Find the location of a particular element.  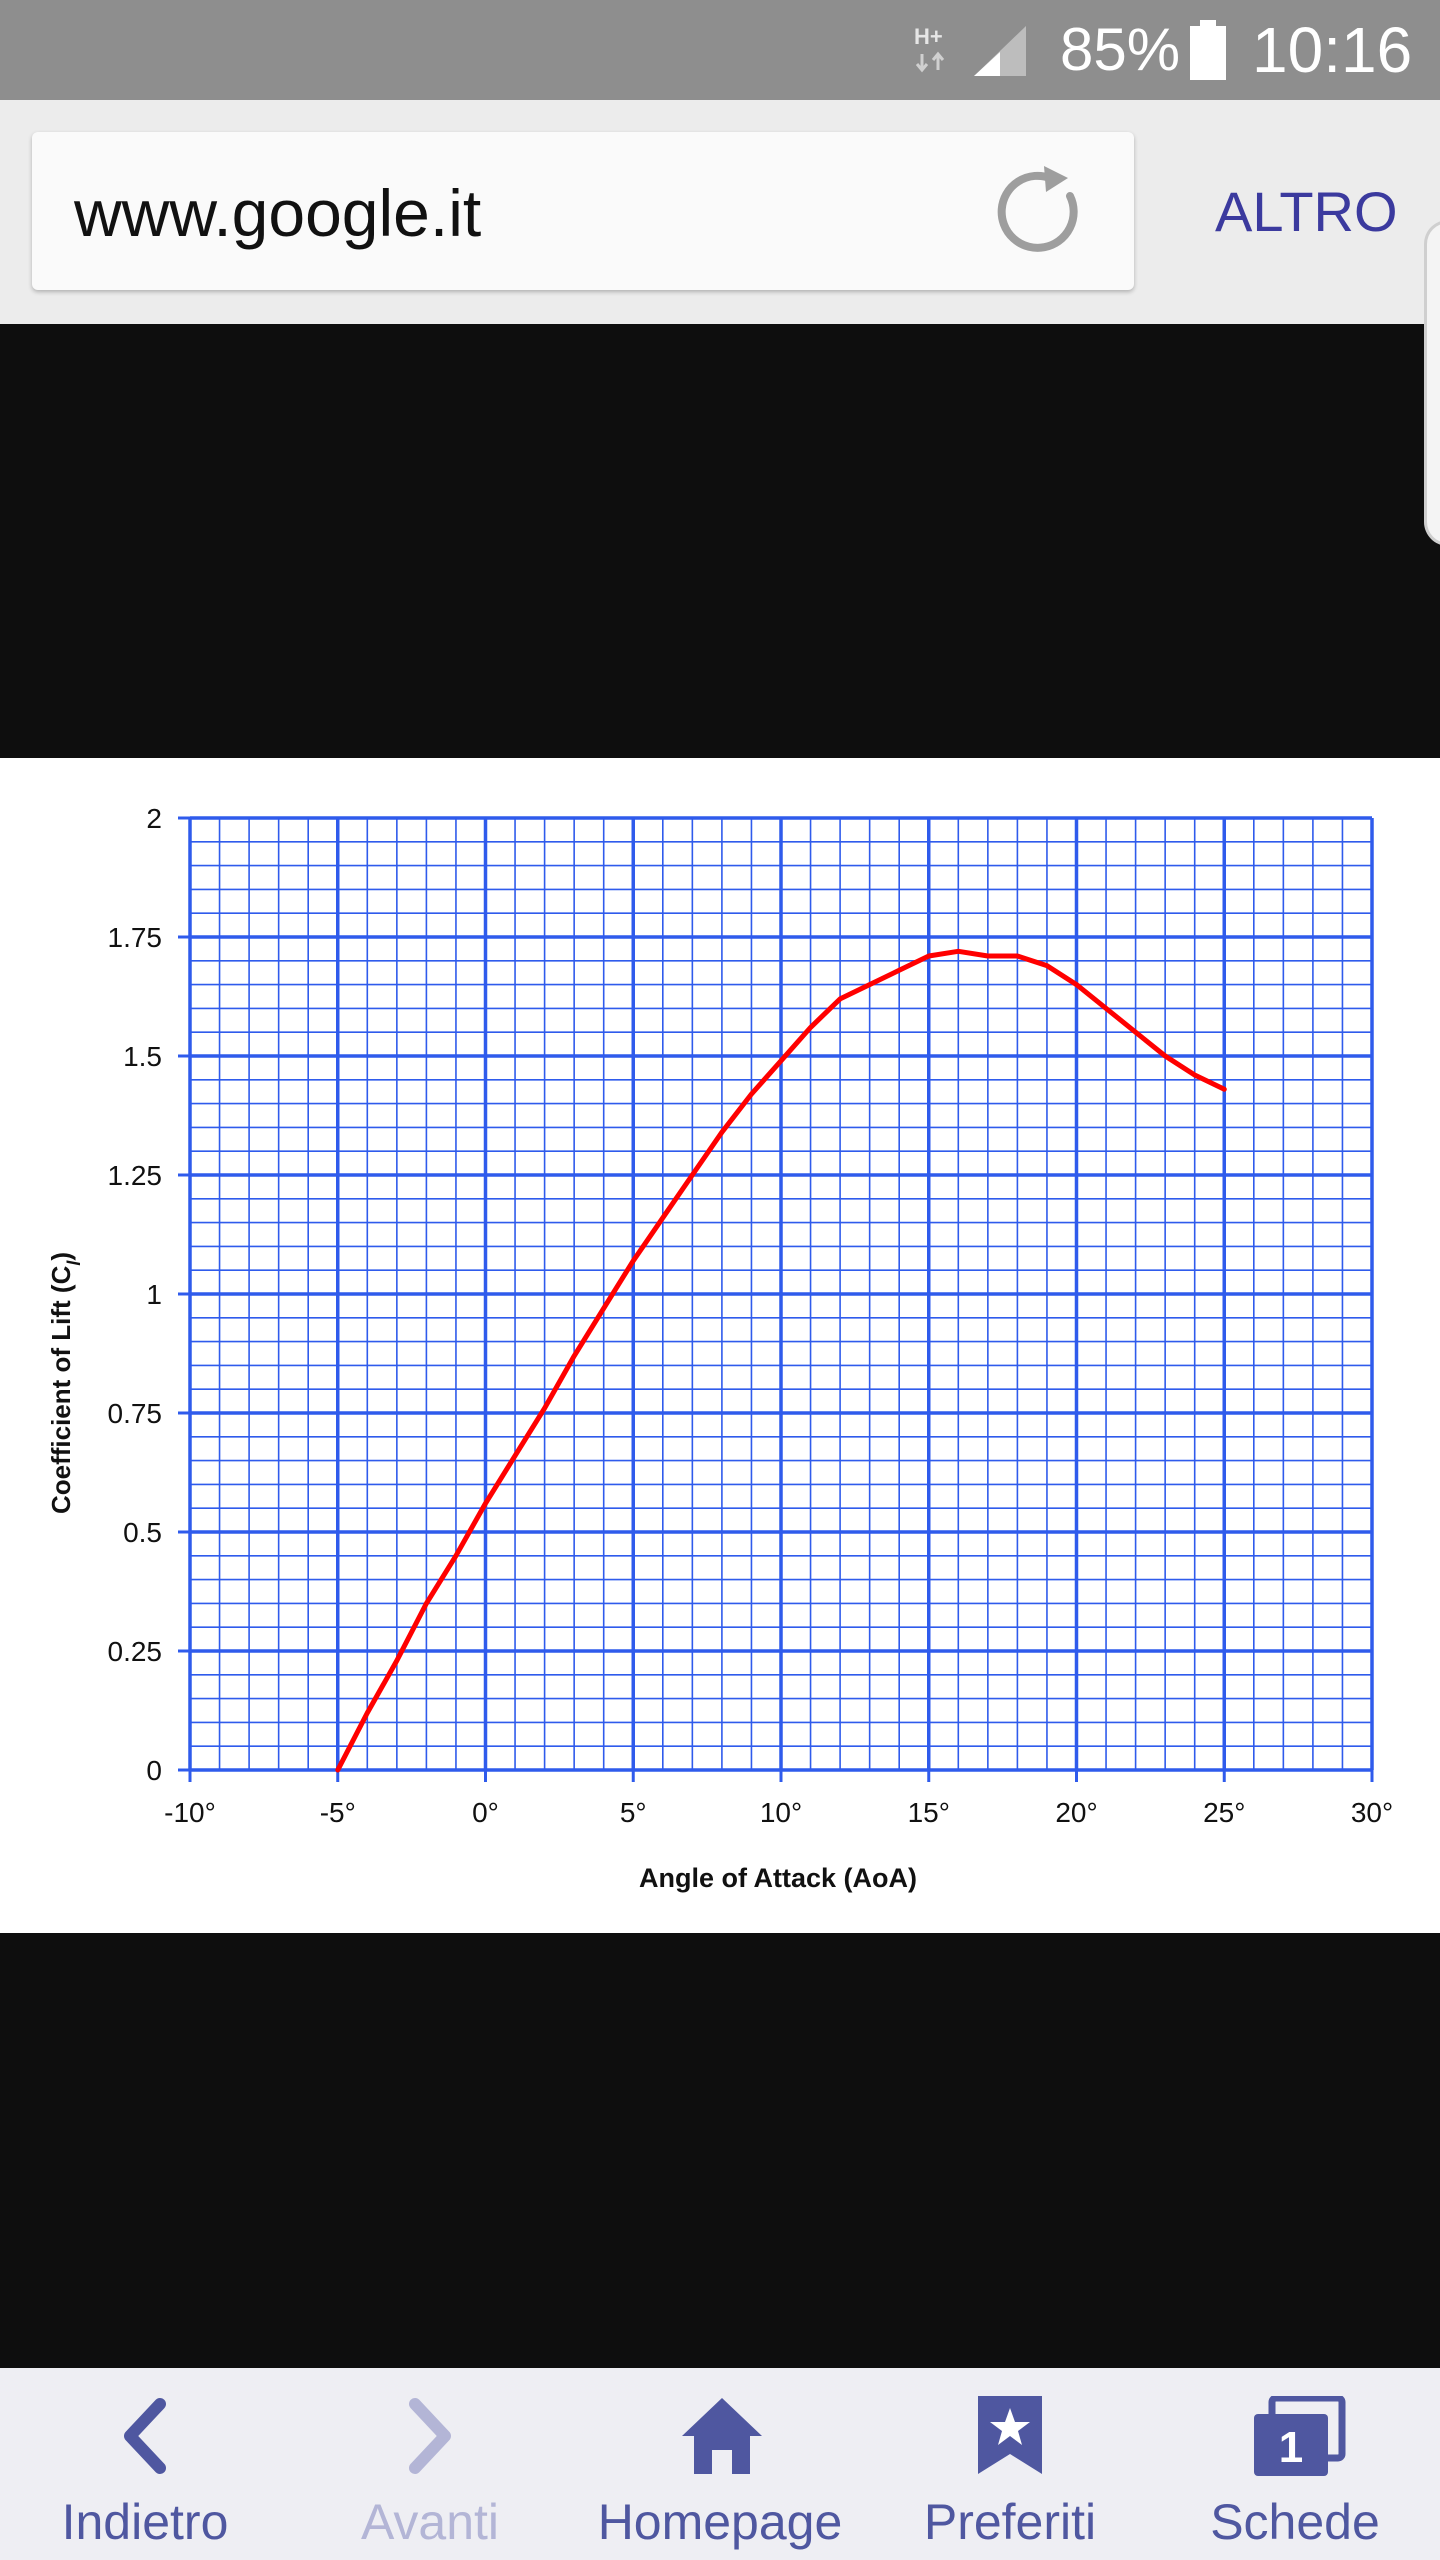

address-bar: www.google.it is located at coordinates (583, 211).